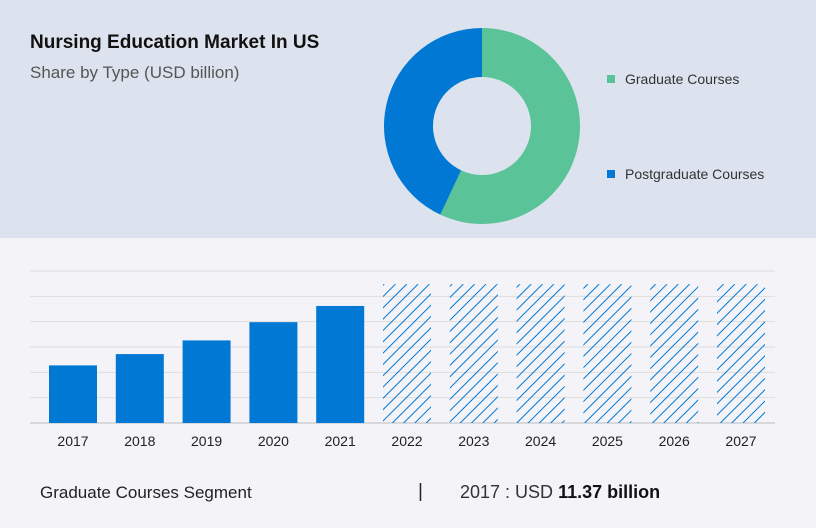  I want to click on legend-swatch-postgraduate, so click(611, 174).